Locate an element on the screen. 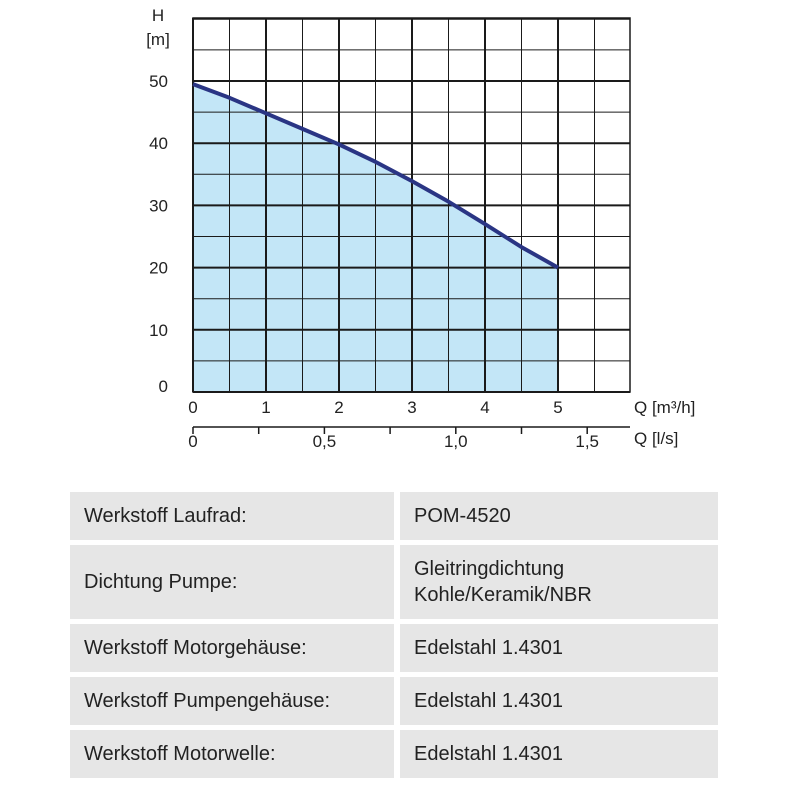 The image size is (800, 800). secondary-x-tick-label: 0,5 is located at coordinates (325, 441).